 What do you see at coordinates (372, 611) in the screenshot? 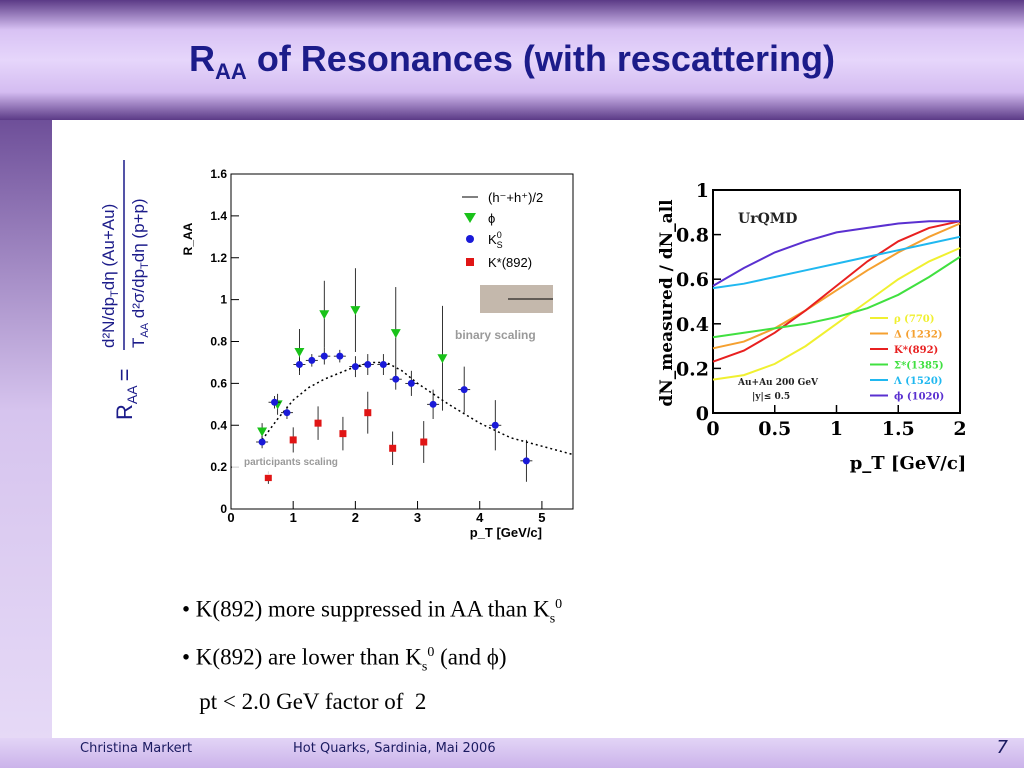
I see `bullet-item: • K(892) more suppressed in AA than Ks0` at bounding box center [372, 611].